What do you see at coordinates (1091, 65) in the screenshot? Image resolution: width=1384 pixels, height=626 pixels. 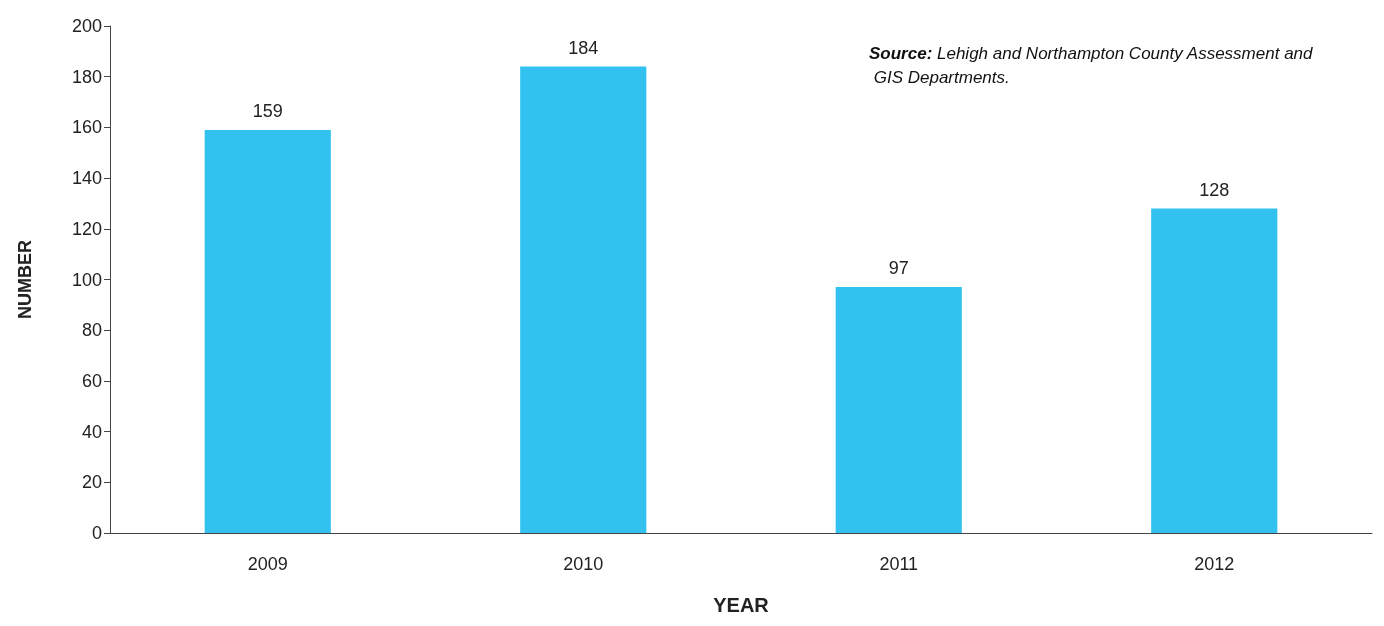 I see `annotation: Source: Lehigh and Northampton County Assessment and GIS Departments.` at bounding box center [1091, 65].